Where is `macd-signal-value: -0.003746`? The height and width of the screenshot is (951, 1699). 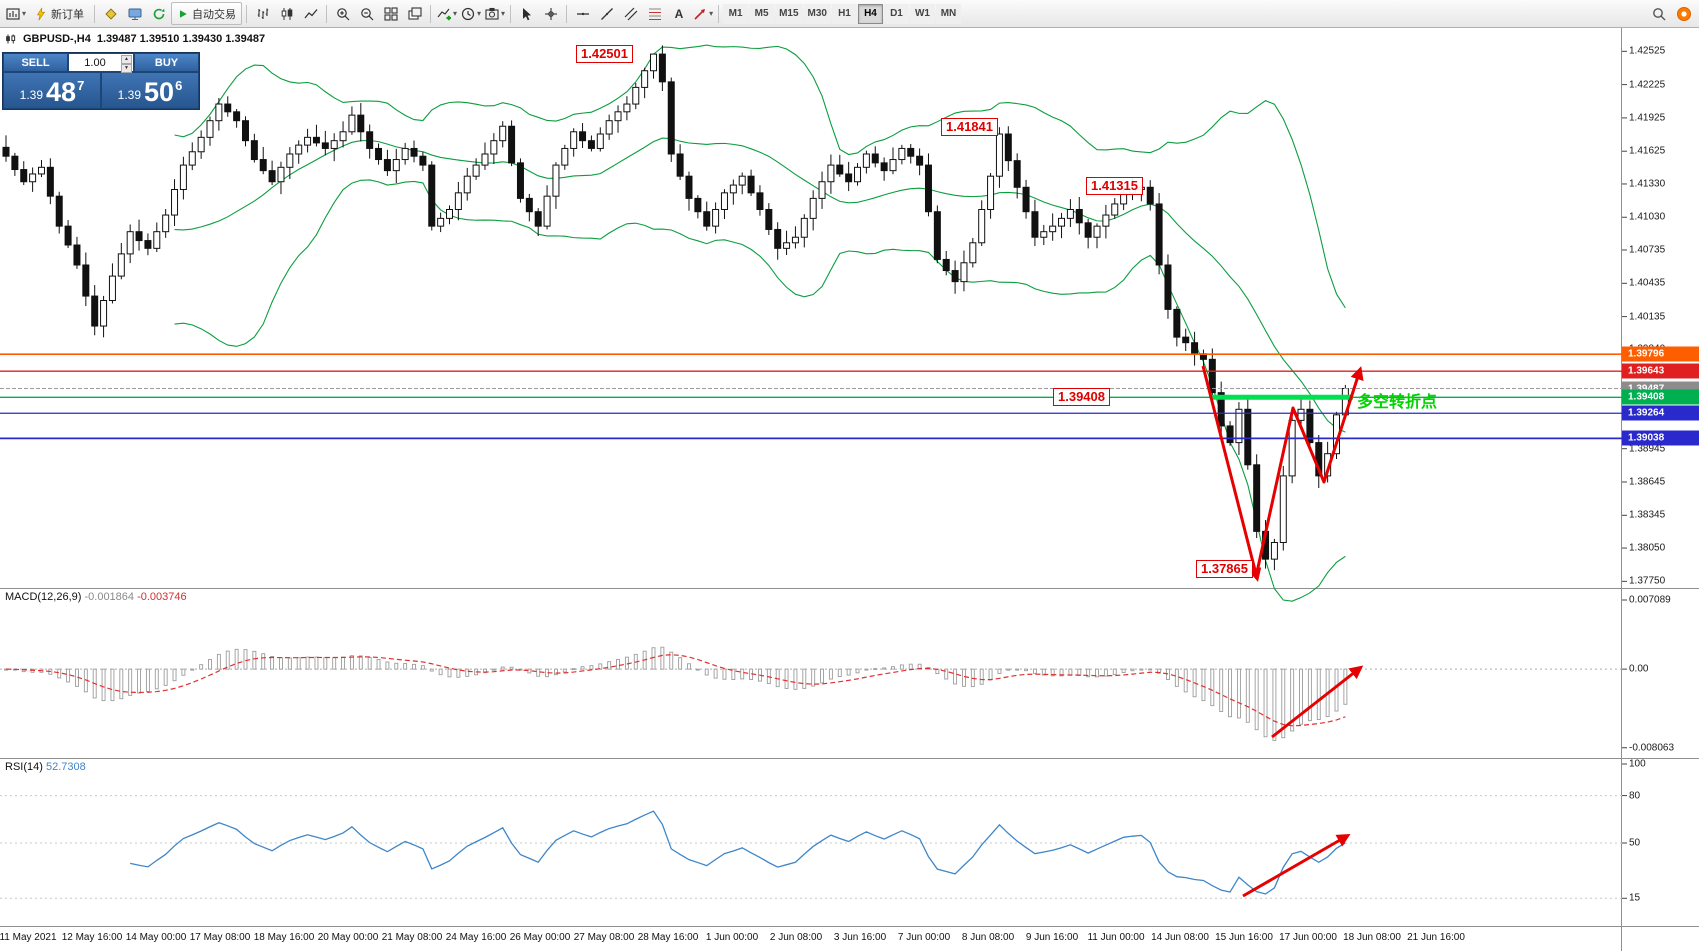
macd-signal-value: -0.003746 is located at coordinates (162, 597).